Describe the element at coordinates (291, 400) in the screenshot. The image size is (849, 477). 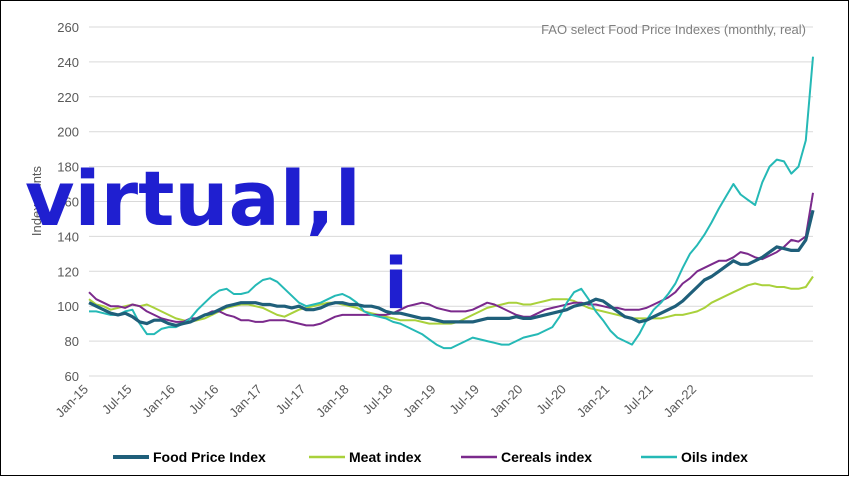
I see `x-tick-label: Jul-17` at that location.